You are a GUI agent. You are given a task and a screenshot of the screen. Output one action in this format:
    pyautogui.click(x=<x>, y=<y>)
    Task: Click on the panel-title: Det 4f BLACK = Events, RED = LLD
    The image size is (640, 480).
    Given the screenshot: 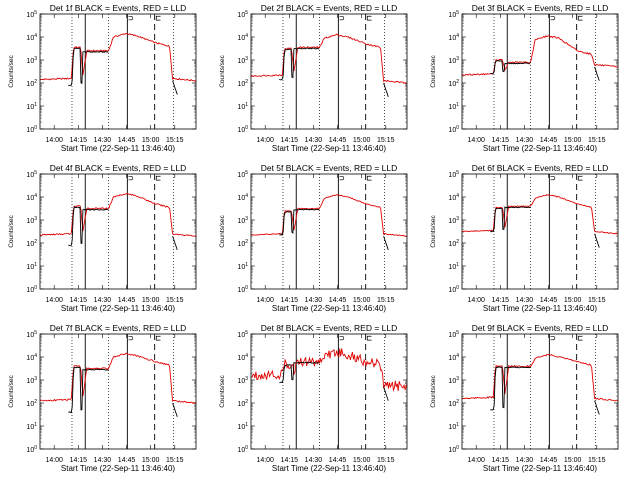 What is the action you would take?
    pyautogui.click(x=118, y=168)
    